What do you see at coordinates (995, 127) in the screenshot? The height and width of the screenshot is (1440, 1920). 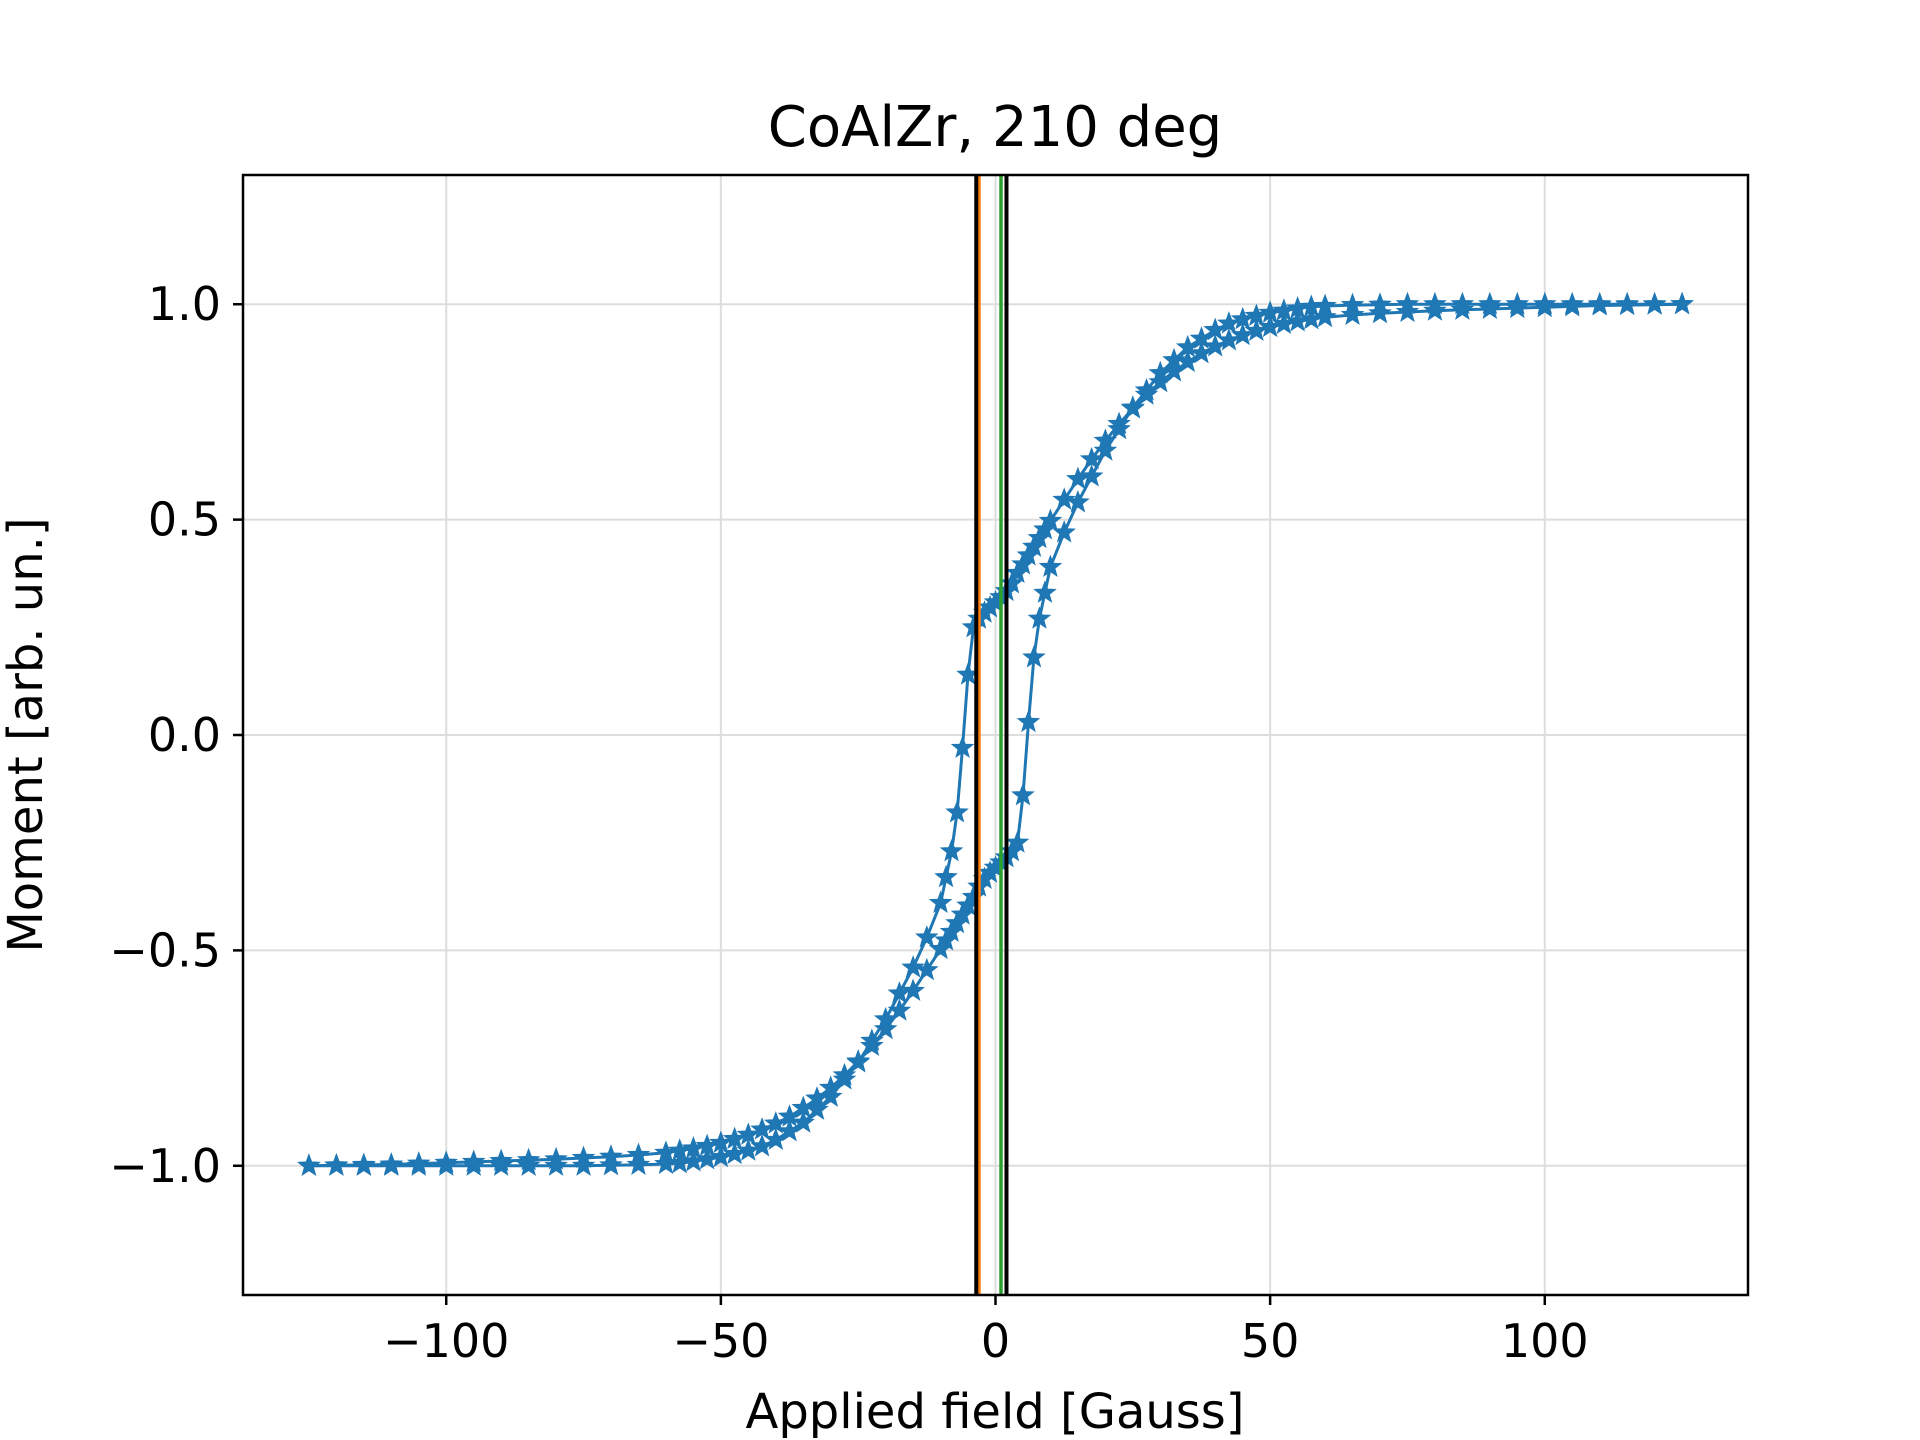 I see `chart-title: CoAlZr, 210 deg` at bounding box center [995, 127].